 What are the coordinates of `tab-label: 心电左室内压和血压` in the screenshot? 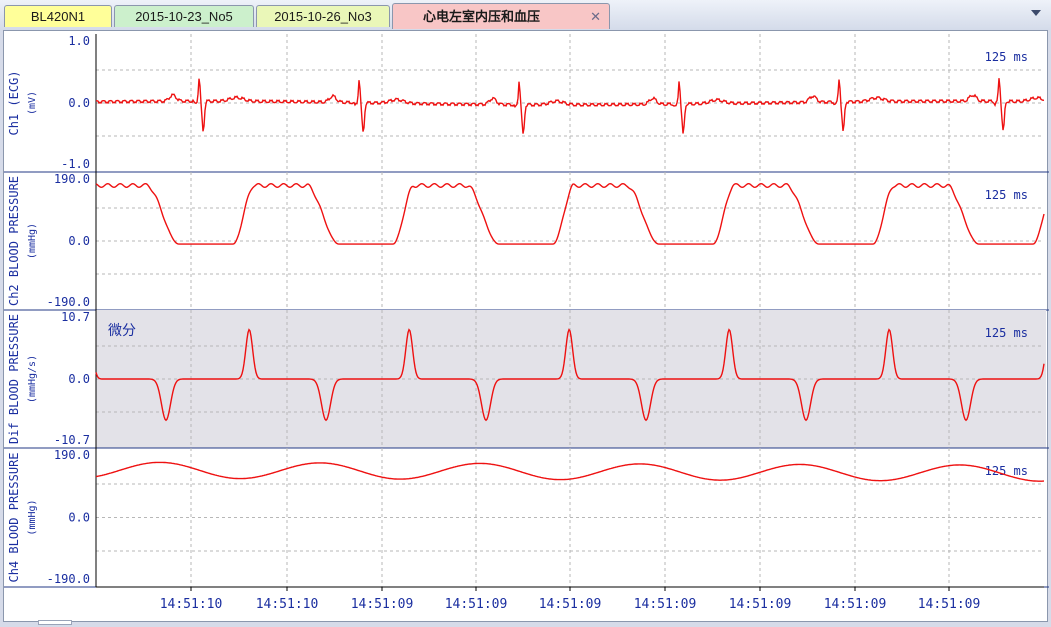 It's located at (482, 16).